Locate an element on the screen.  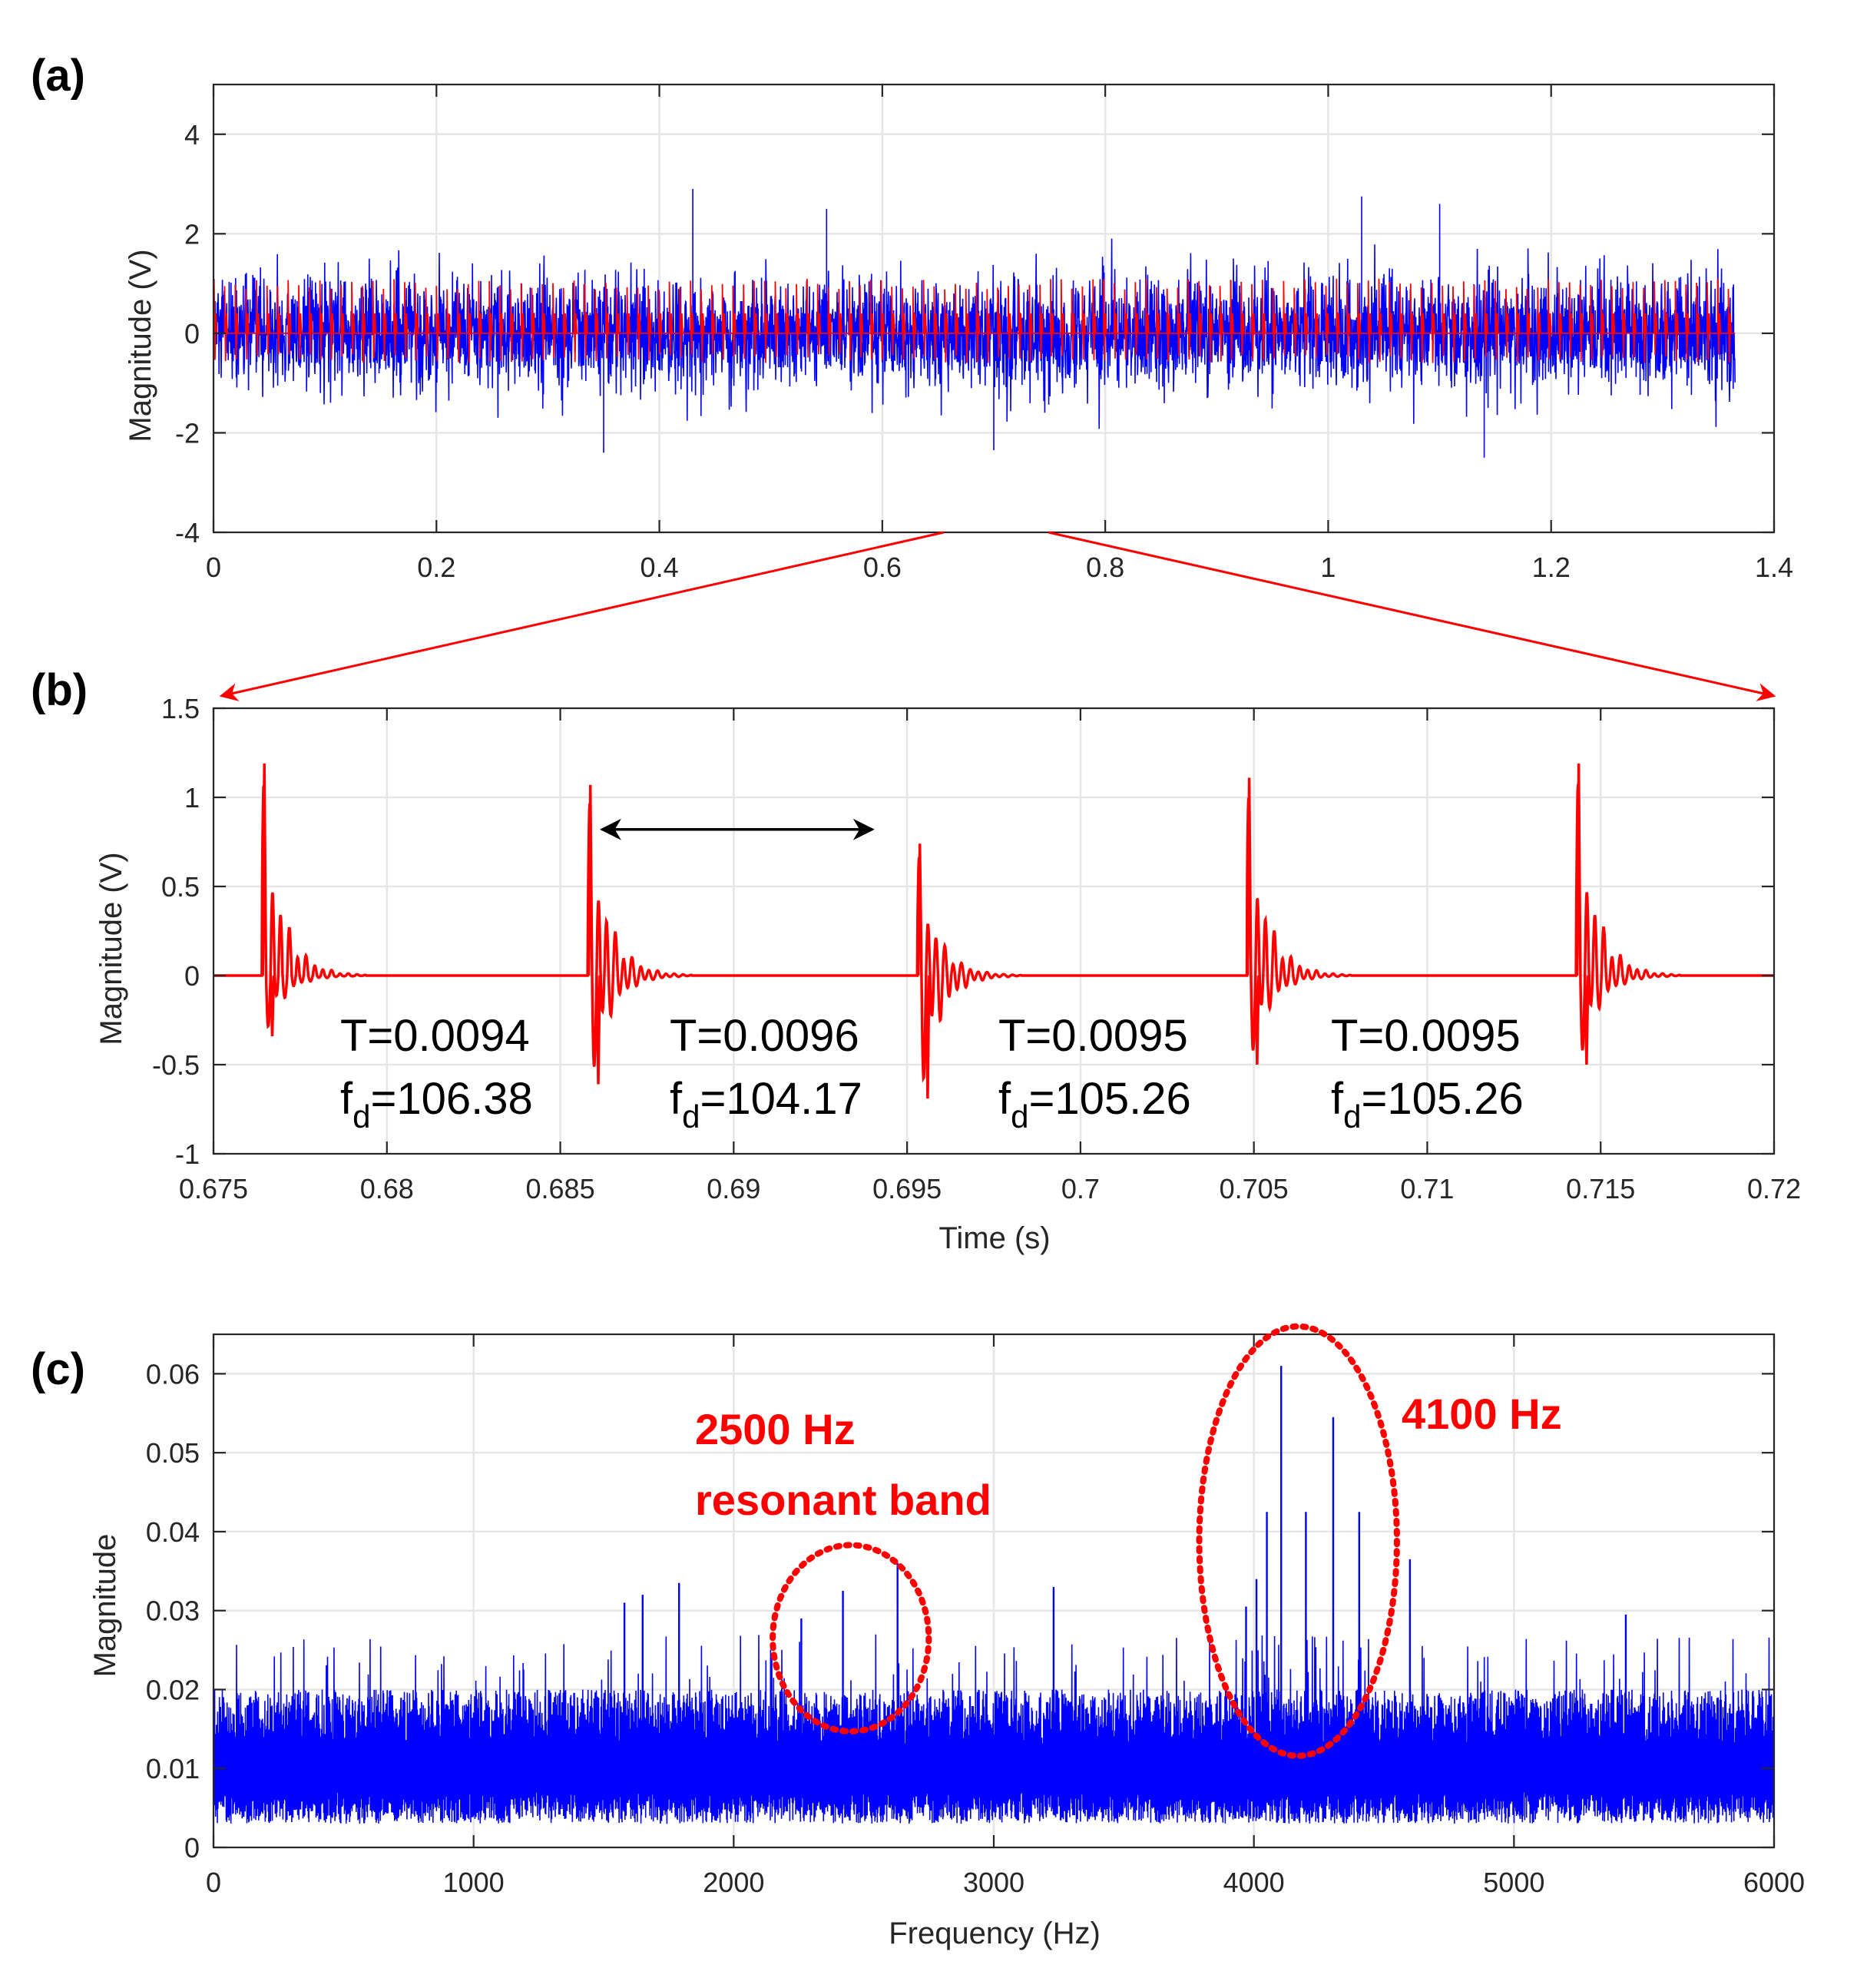
series-a-fault-impulses is located at coordinates (974, 320).